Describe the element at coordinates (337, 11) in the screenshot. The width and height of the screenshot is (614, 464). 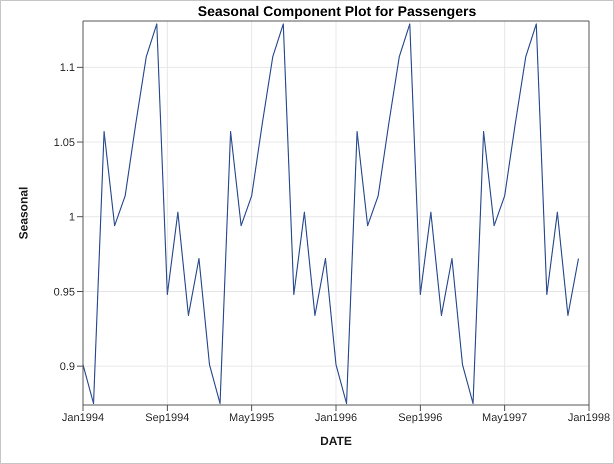
I see `chart-title: Seasonal Component Plot for Passengers` at that location.